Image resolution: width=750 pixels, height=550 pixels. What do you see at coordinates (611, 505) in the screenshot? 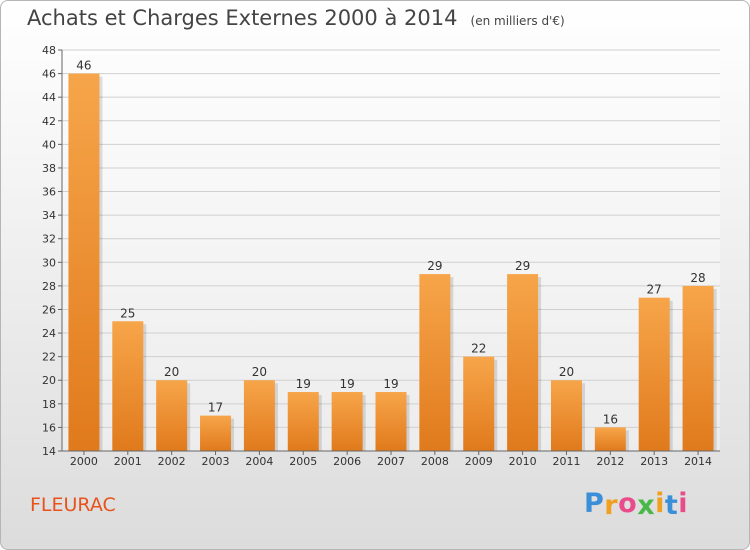
I see `logo-letter: r` at bounding box center [611, 505].